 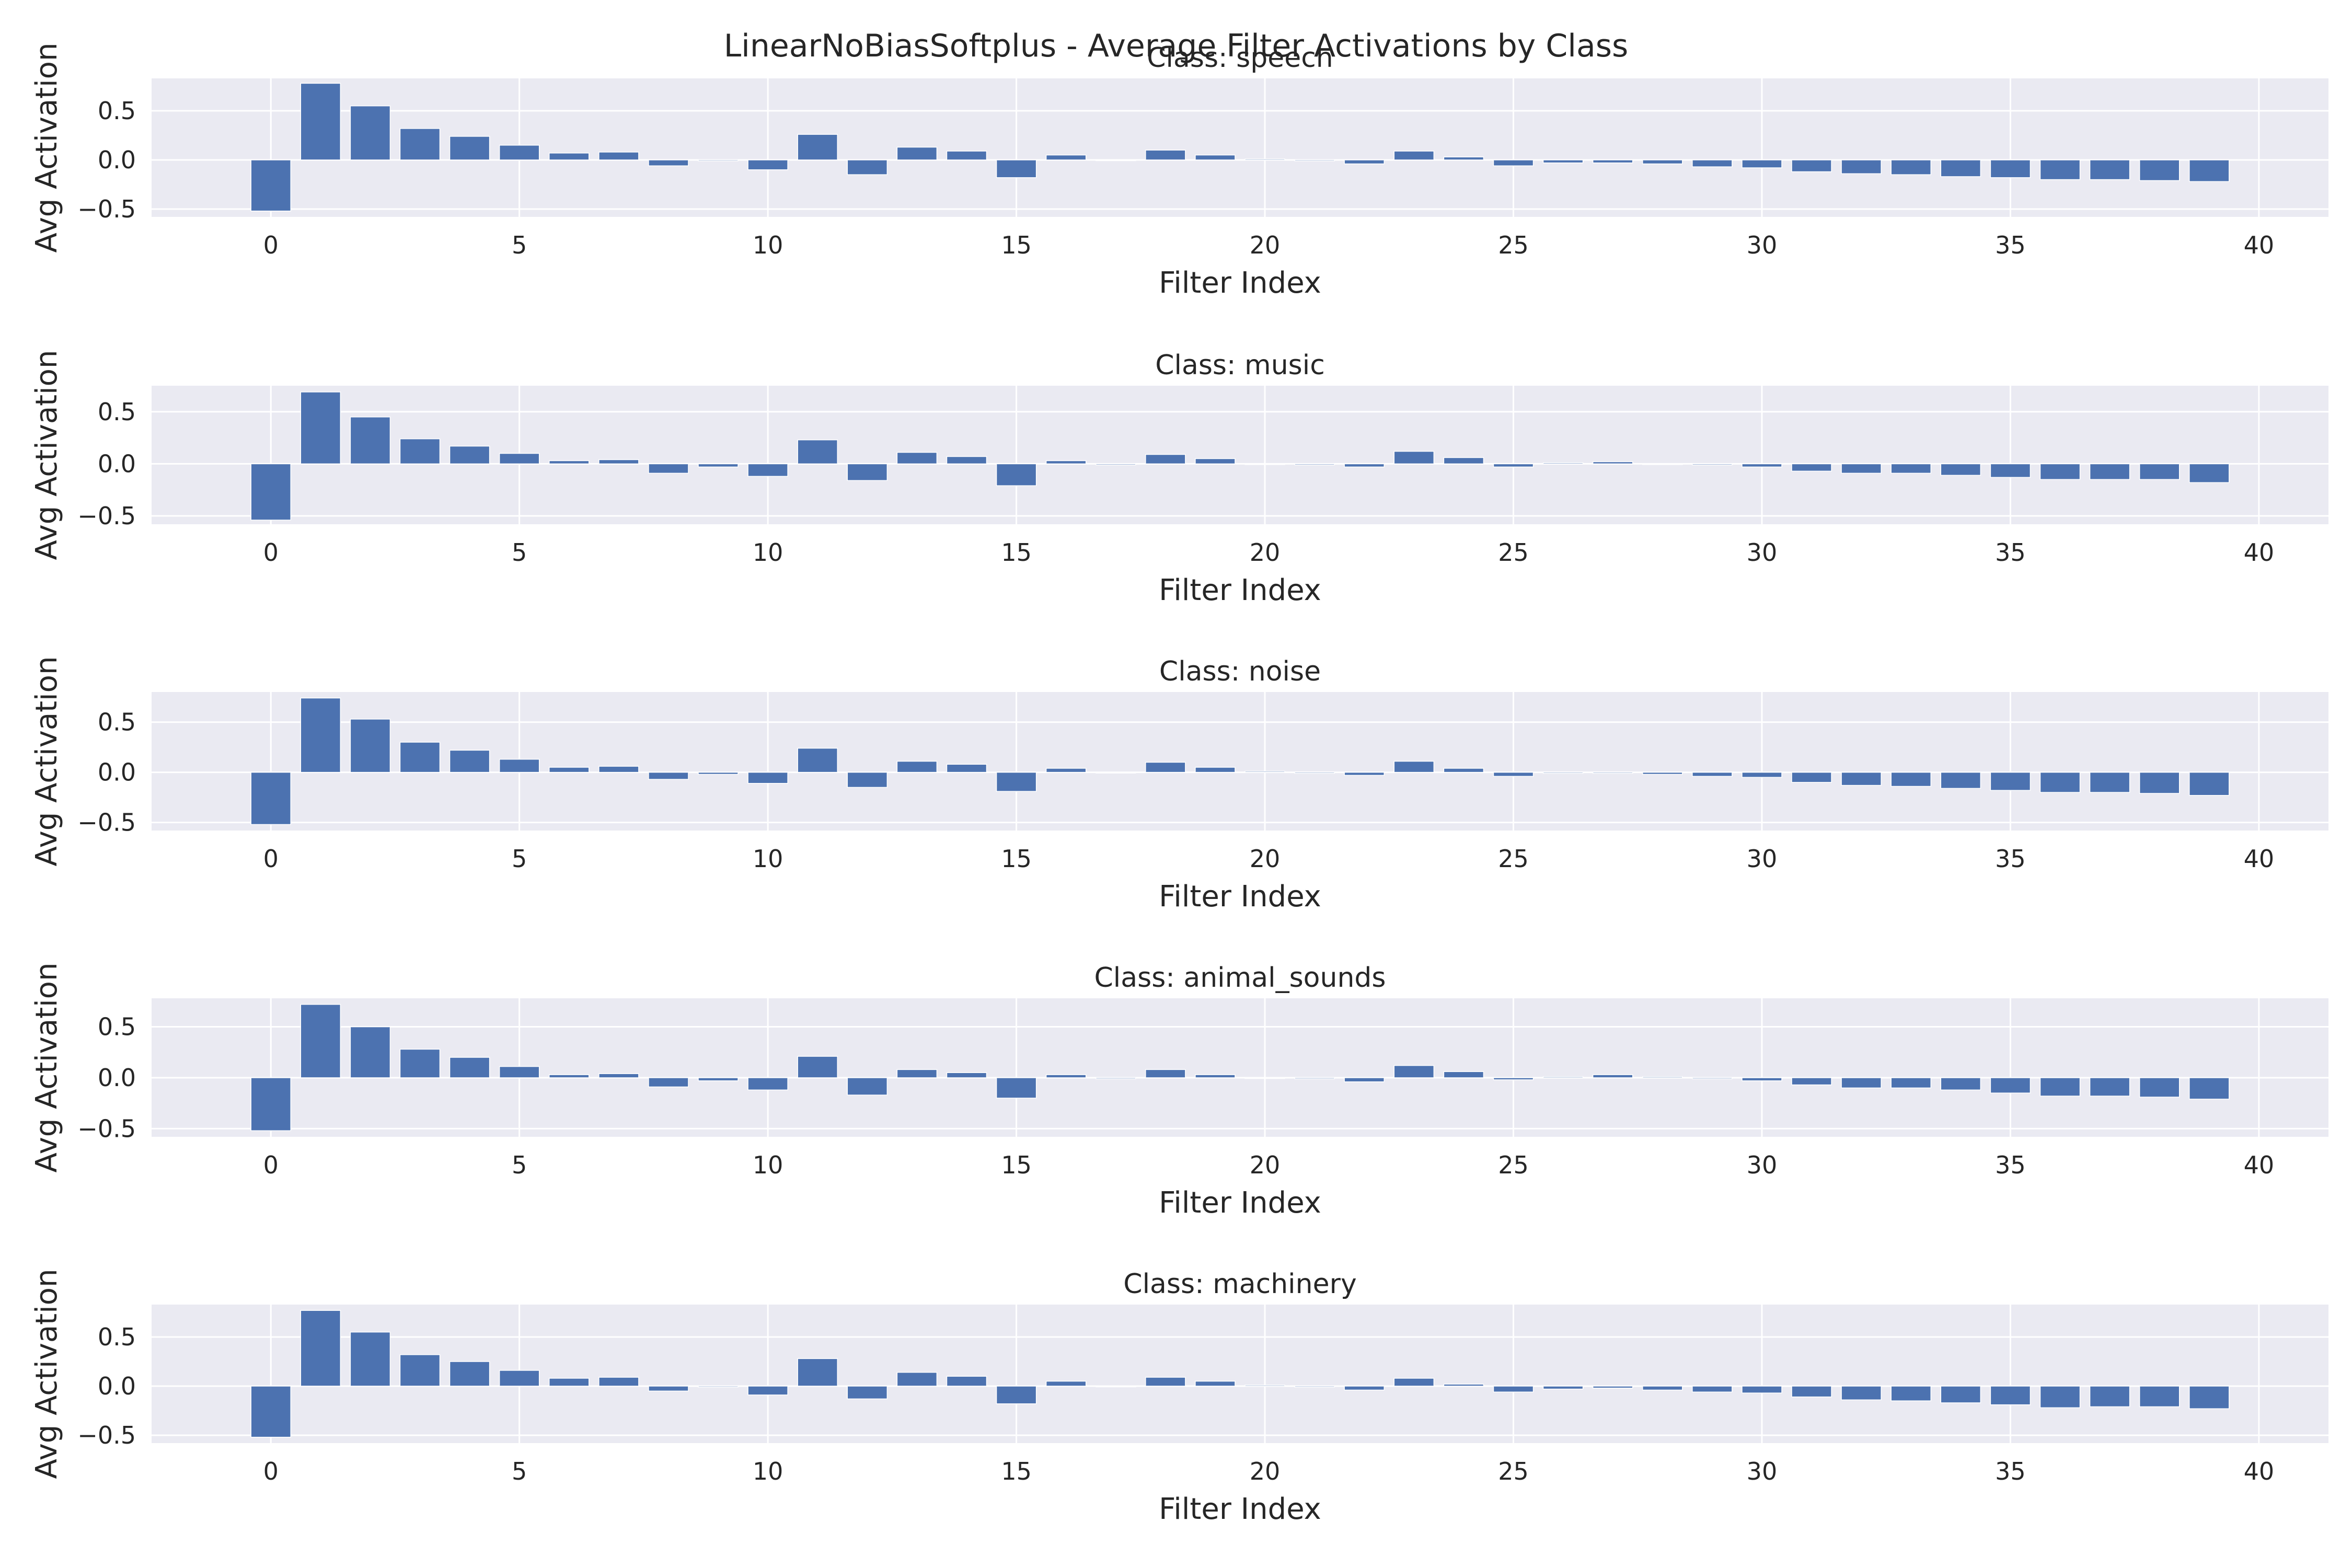 I want to click on x-tick-label: 0, so click(x=271, y=245).